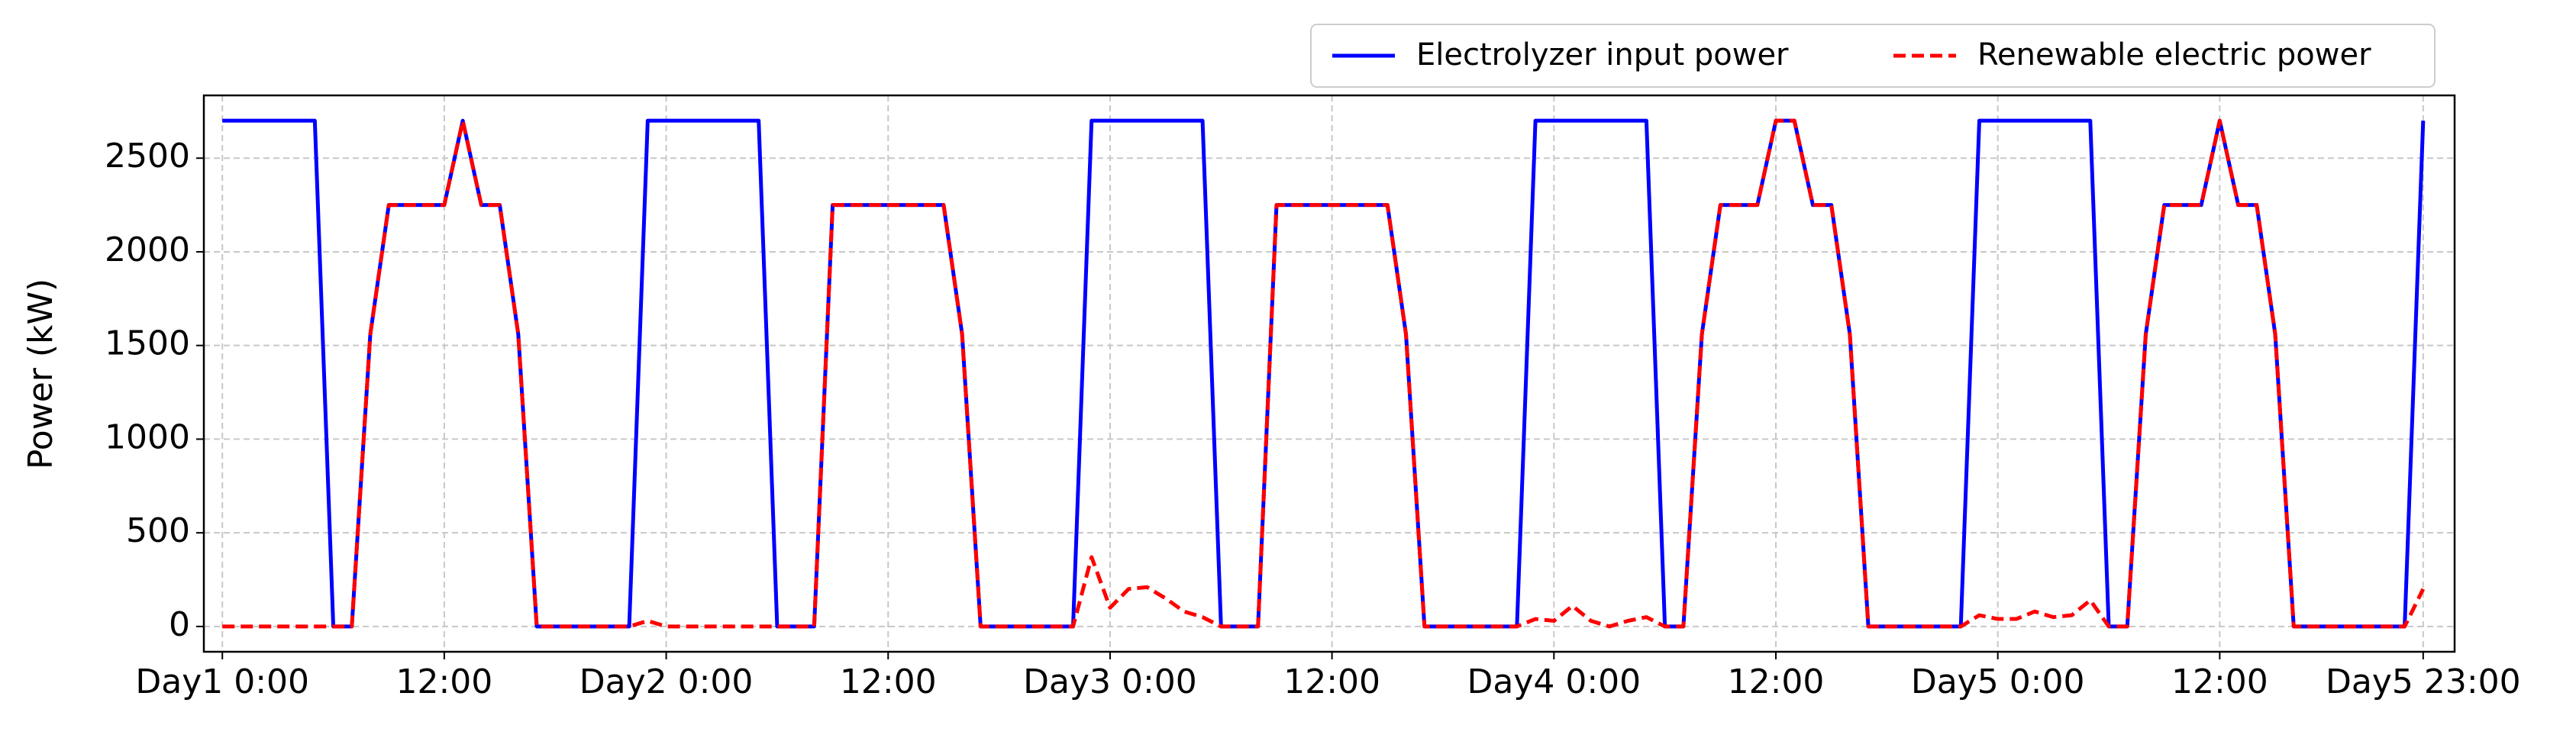 The width and height of the screenshot is (2576, 738). What do you see at coordinates (40, 374) in the screenshot?
I see `y-axis-label: Power (kW)` at bounding box center [40, 374].